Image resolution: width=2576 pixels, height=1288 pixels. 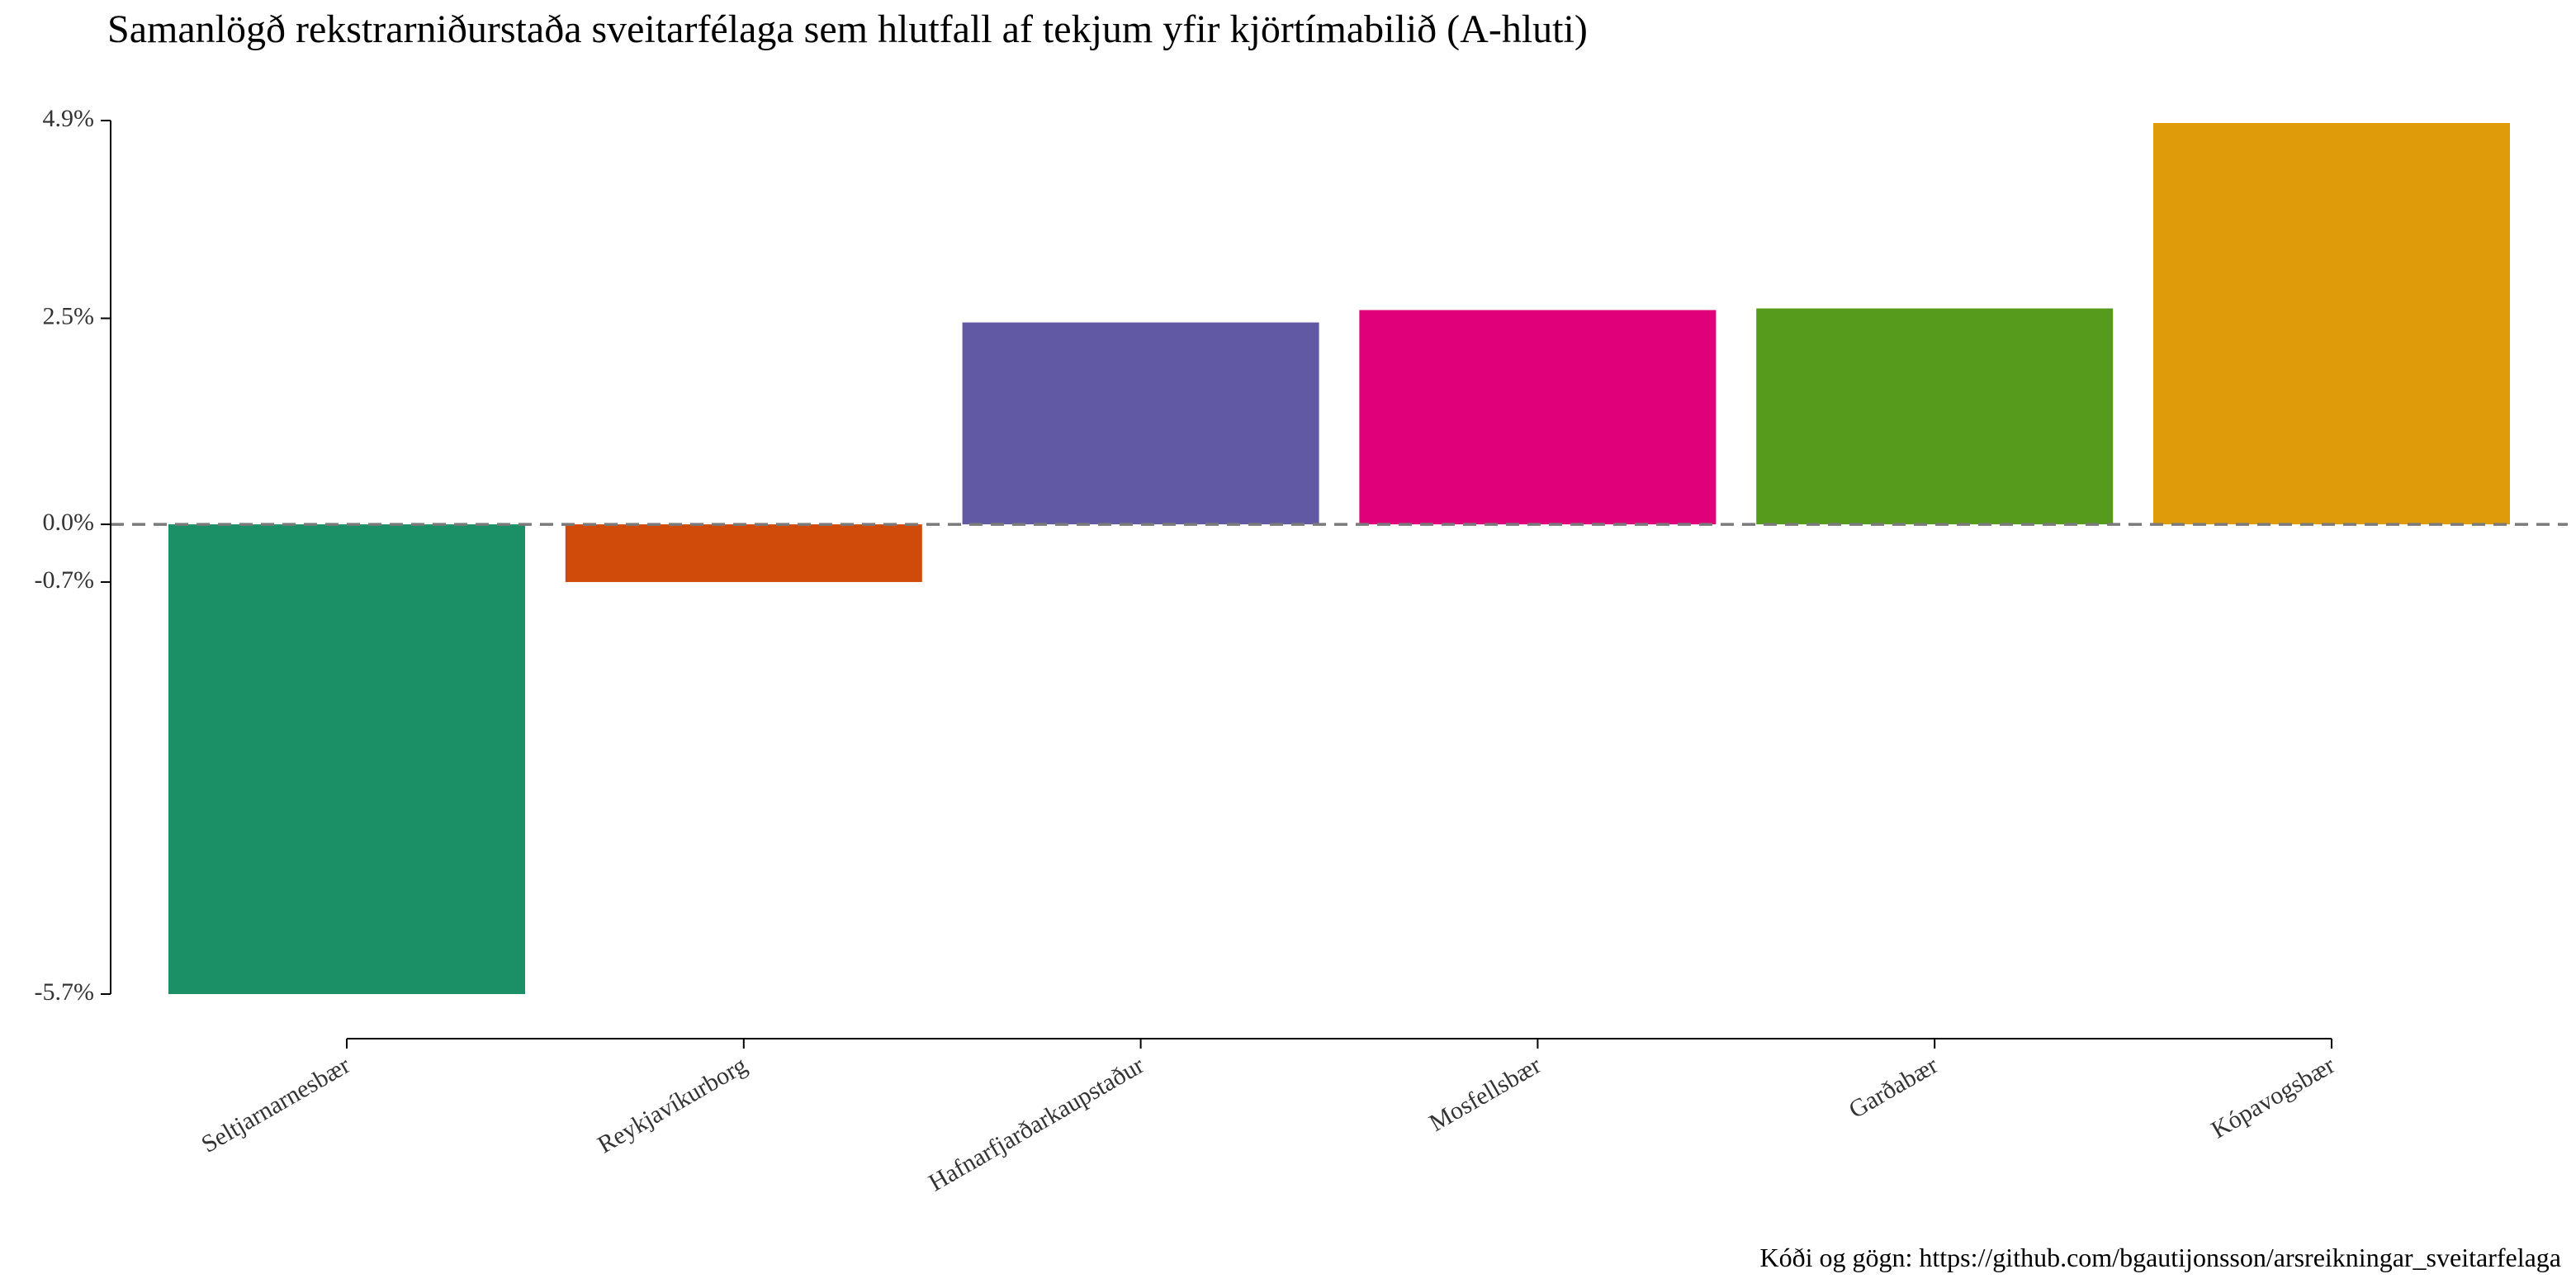 What do you see at coordinates (672, 1104) in the screenshot?
I see `x-tick-label: Reykjavíkurborg` at bounding box center [672, 1104].